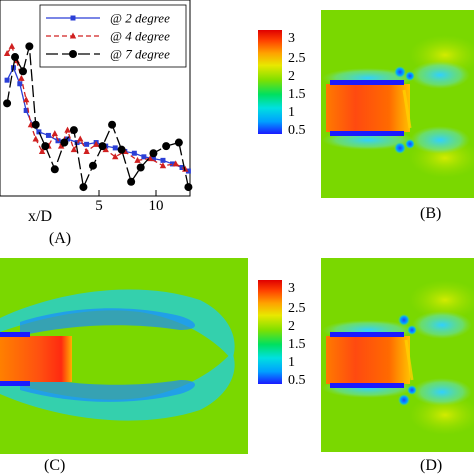 The image size is (474, 474). What do you see at coordinates (291, 362) in the screenshot?
I see `cbar-bottom-tick-1: 1` at bounding box center [291, 362].